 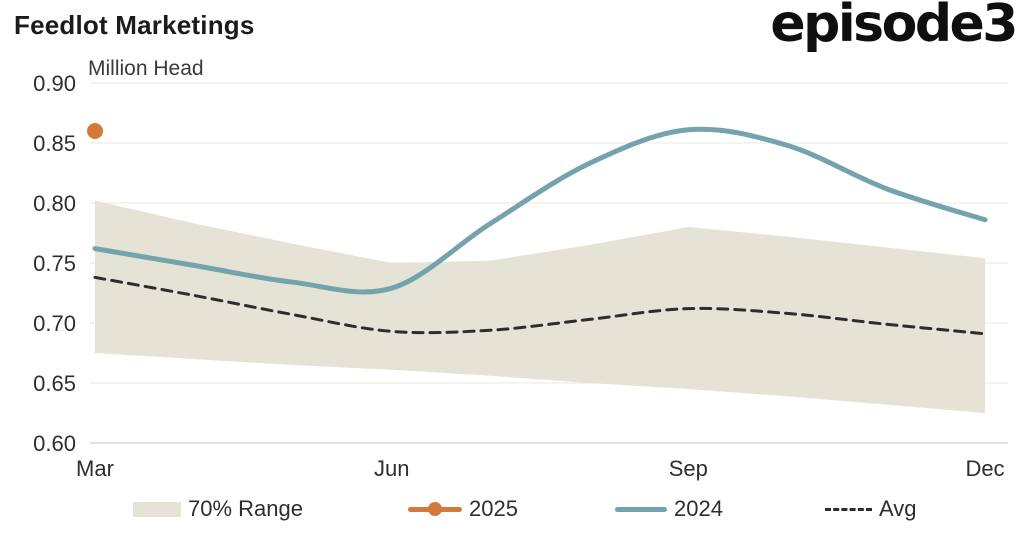 What do you see at coordinates (463, 509) in the screenshot?
I see `legend-item-2025: 2025` at bounding box center [463, 509].